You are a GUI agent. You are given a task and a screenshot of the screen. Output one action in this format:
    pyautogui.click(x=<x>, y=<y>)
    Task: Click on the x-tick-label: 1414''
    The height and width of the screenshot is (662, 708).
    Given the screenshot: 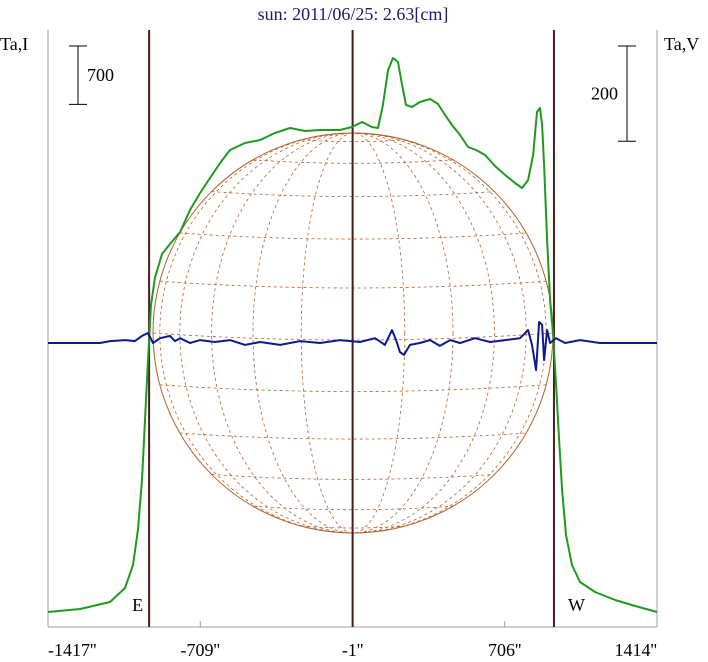 What is the action you would take?
    pyautogui.click(x=636, y=650)
    